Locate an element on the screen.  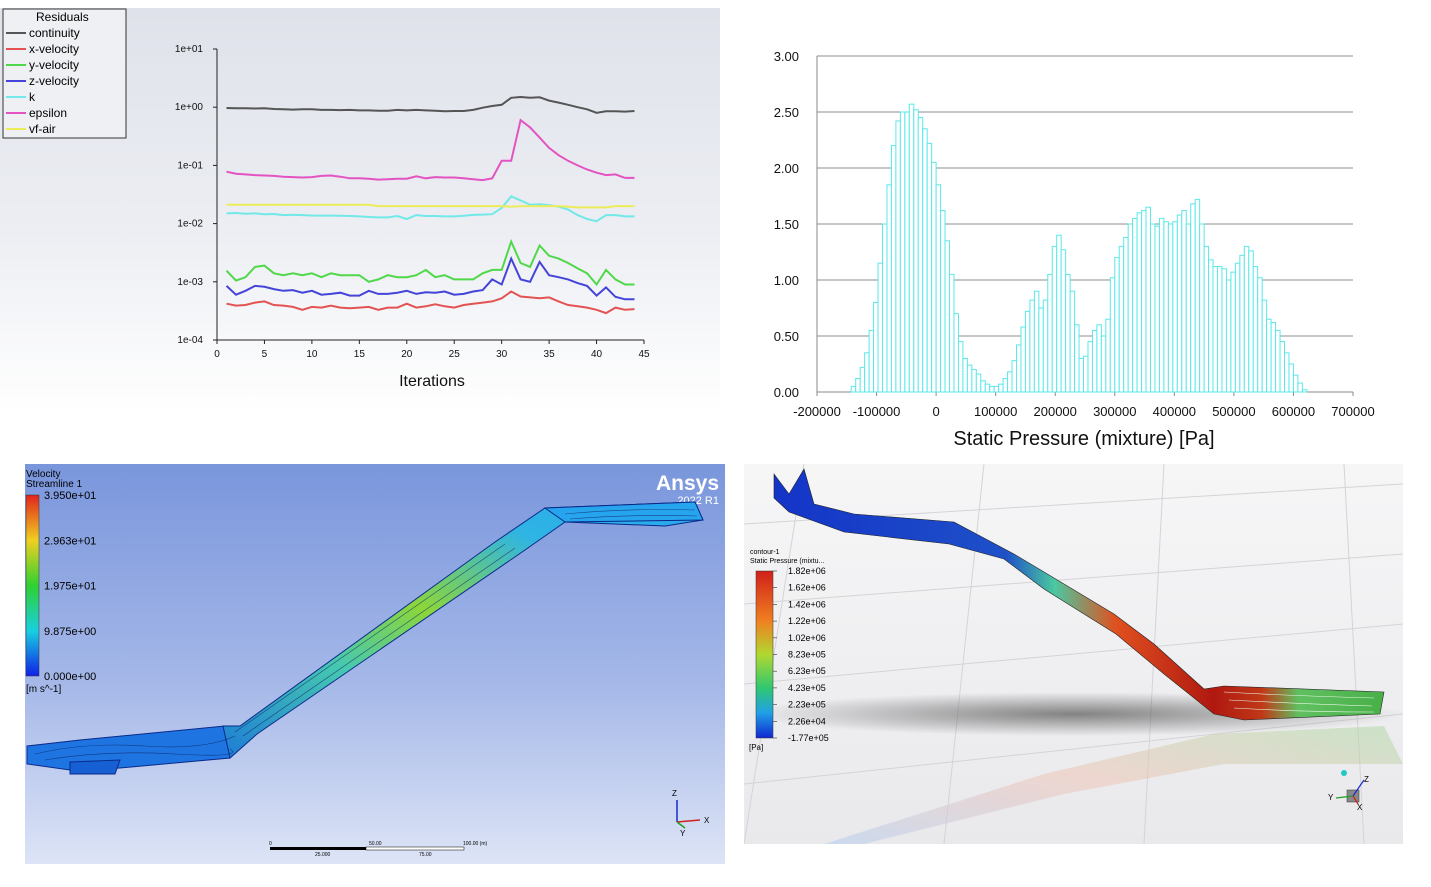
ansys-logo: Ansys is located at coordinates (687, 483).